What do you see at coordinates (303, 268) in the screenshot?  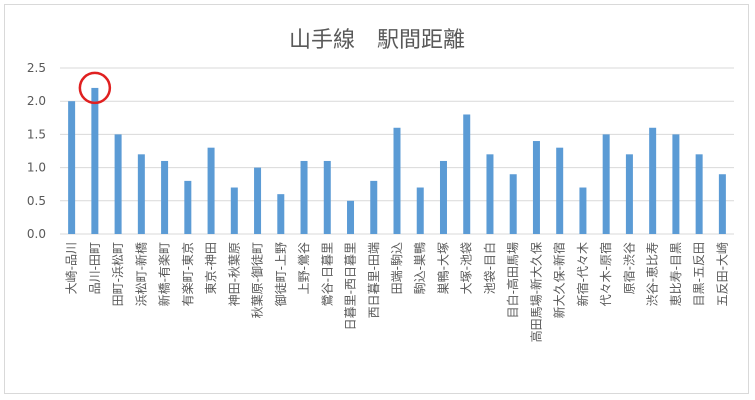 I see `x-tick-label: 上野-鶯谷` at bounding box center [303, 268].